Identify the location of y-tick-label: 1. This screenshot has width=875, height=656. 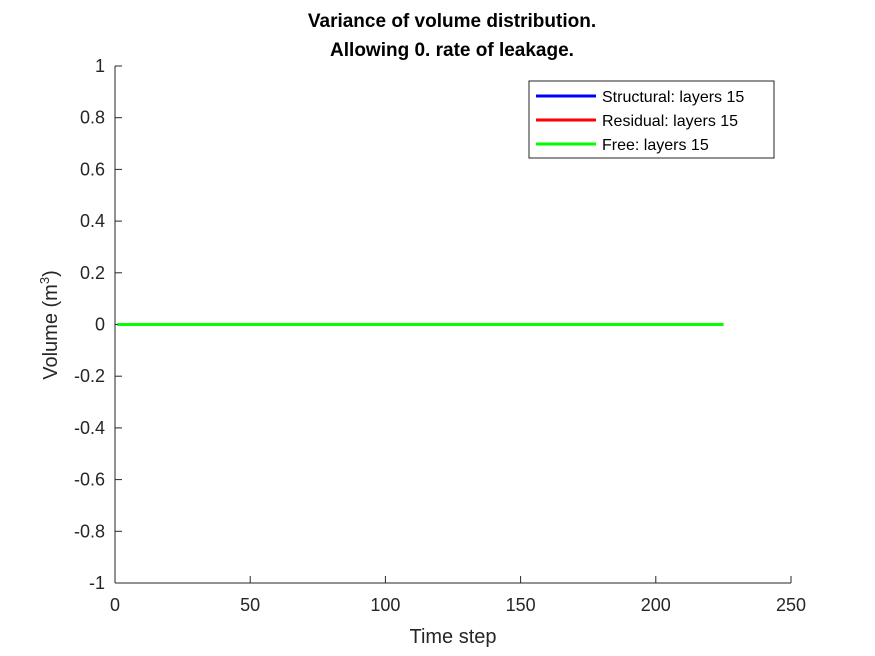
(100, 66).